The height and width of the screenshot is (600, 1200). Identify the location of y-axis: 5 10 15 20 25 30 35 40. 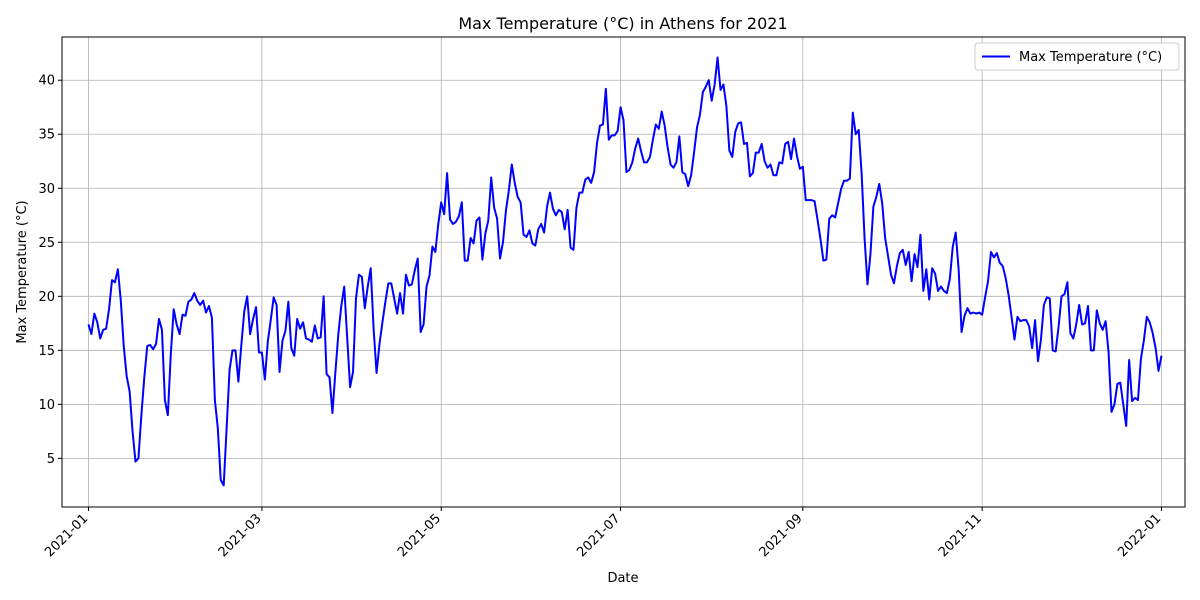
(50, 270).